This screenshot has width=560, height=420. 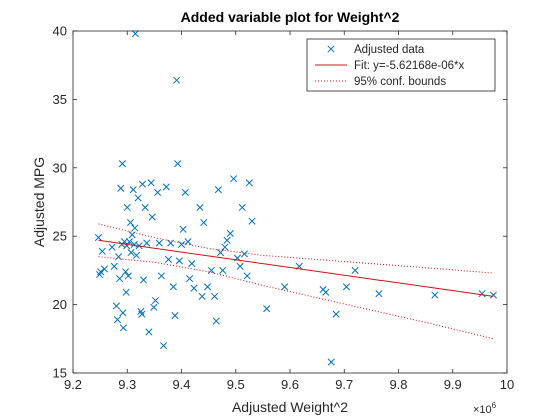 What do you see at coordinates (60, 373) in the screenshot?
I see `y-tick-label: 15` at bounding box center [60, 373].